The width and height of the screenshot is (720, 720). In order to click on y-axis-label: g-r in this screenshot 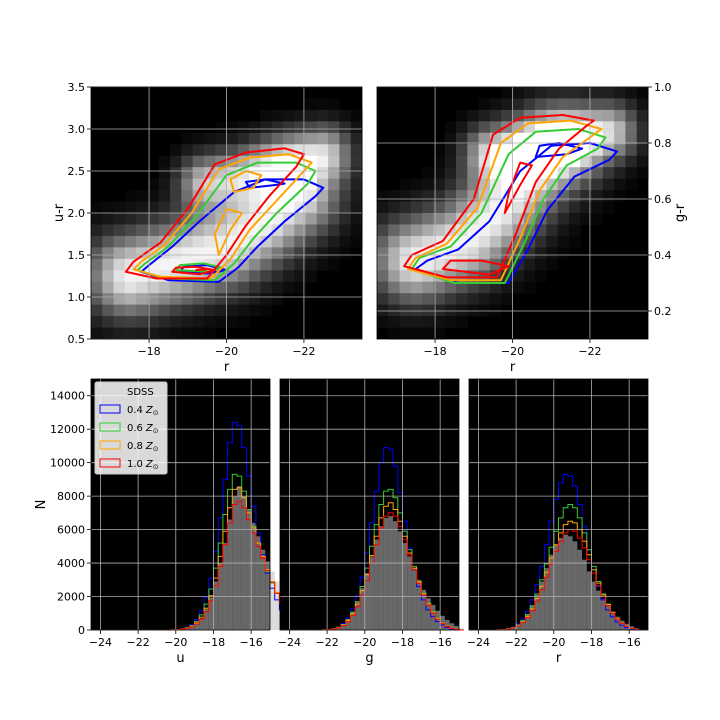, I will do `click(680, 212)`.